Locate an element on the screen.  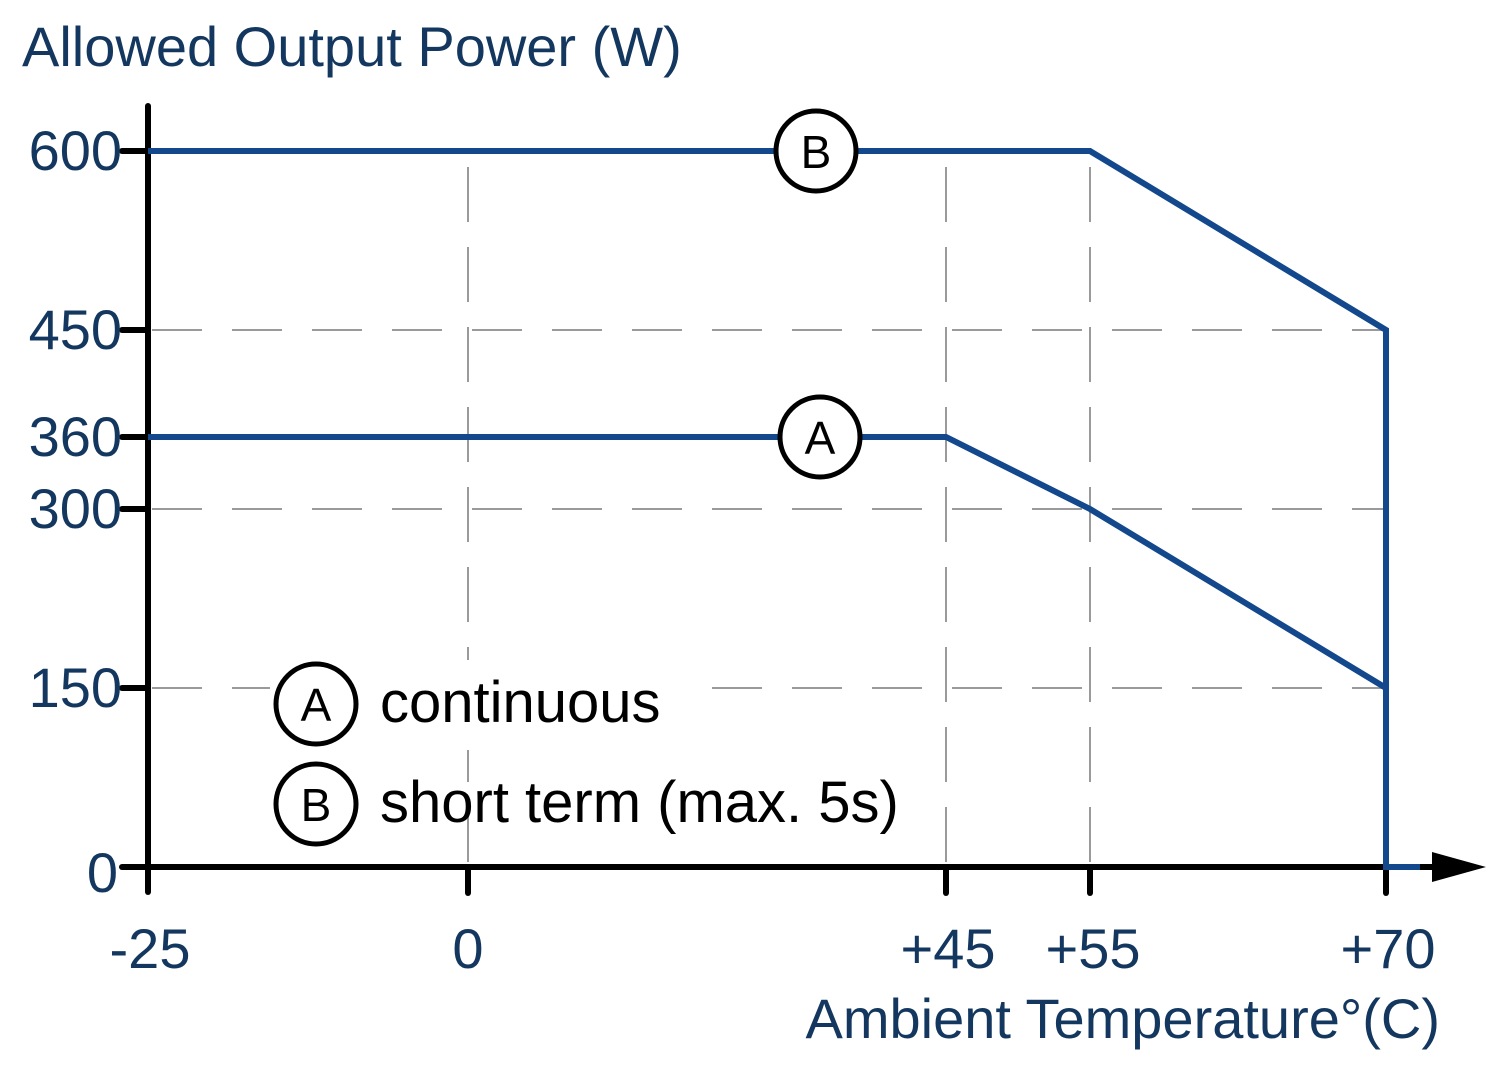
svg-text: B is located at coordinates (816, 152).